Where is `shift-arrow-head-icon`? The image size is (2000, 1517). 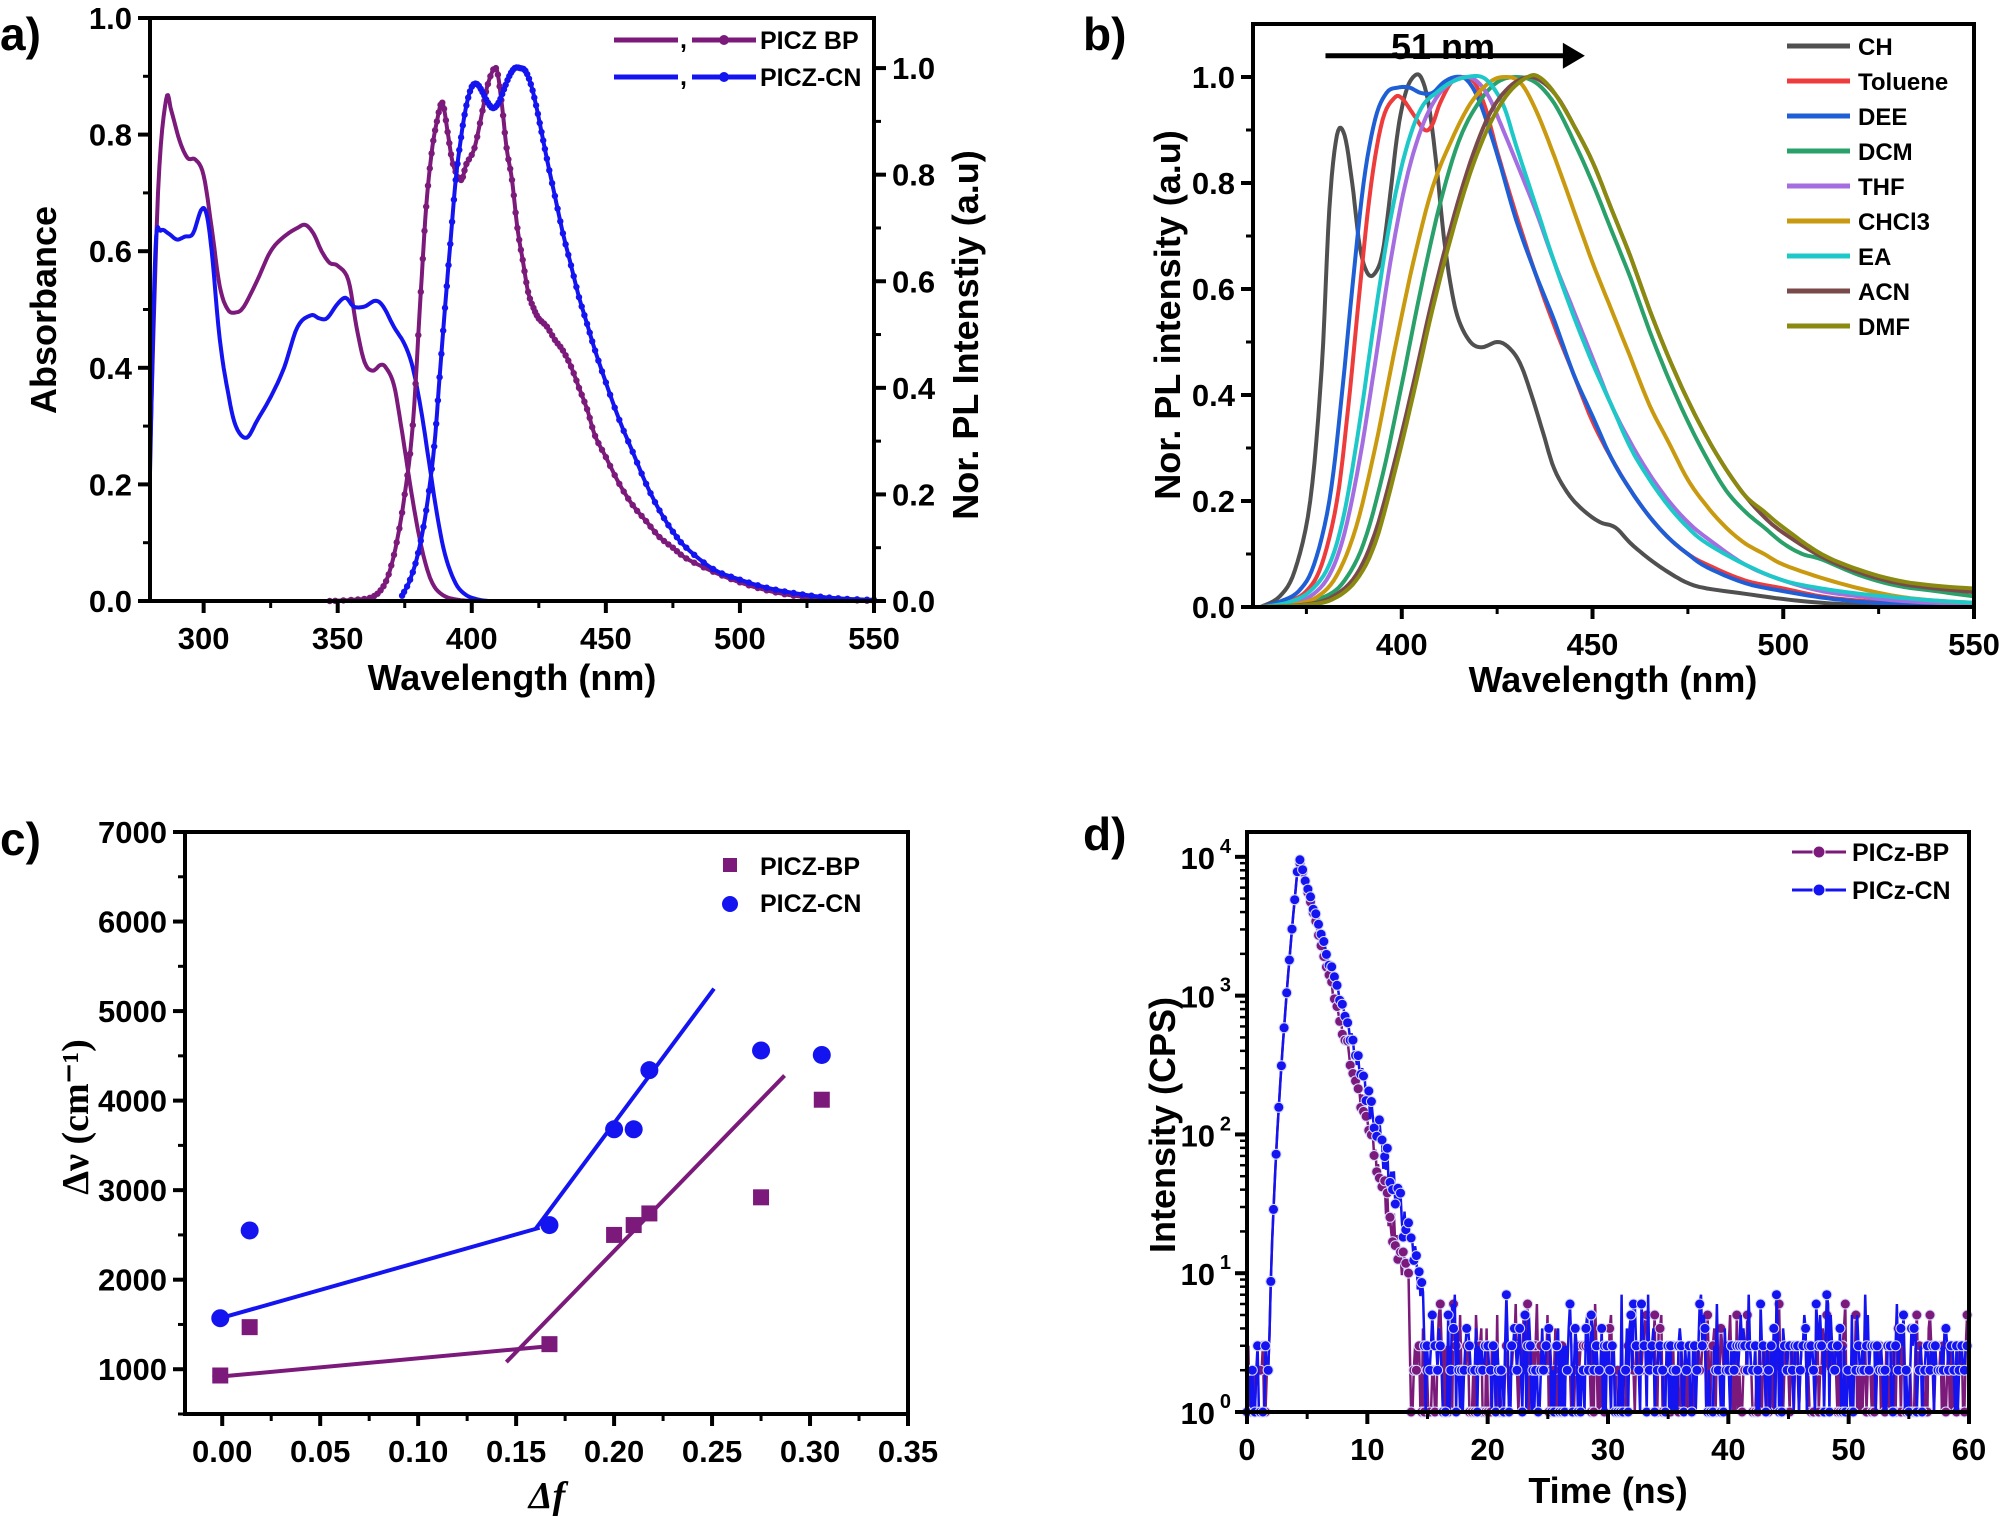 shift-arrow-head-icon is located at coordinates (1573, 55).